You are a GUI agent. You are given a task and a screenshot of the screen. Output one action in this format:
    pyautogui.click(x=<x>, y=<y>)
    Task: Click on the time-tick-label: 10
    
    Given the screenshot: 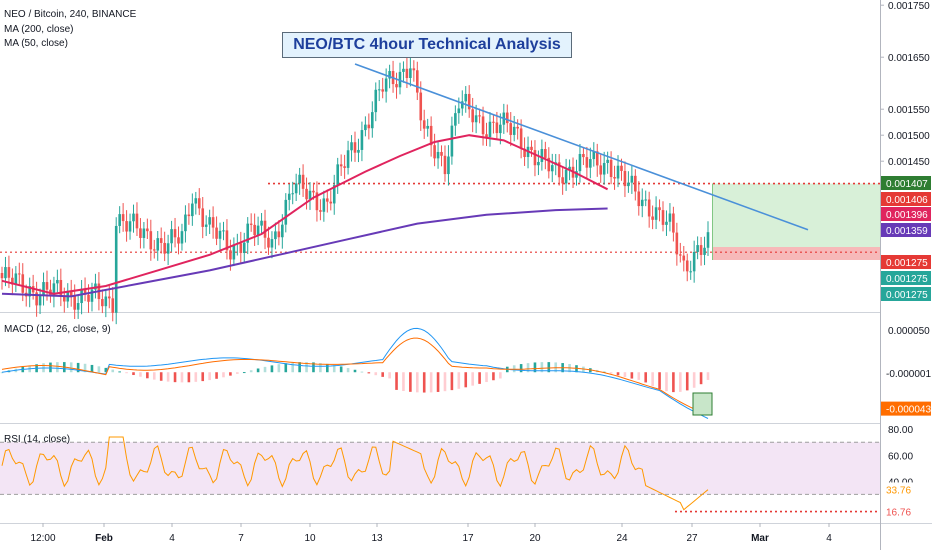 What is the action you would take?
    pyautogui.click(x=310, y=538)
    